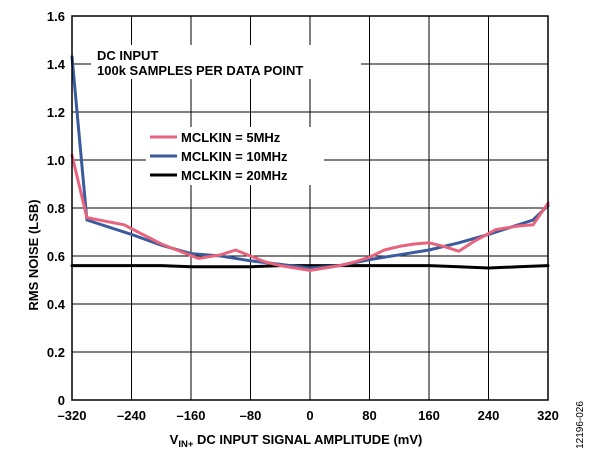 Image resolution: width=590 pixels, height=450 pixels. I want to click on y-tick-label: 1.2, so click(56, 112).